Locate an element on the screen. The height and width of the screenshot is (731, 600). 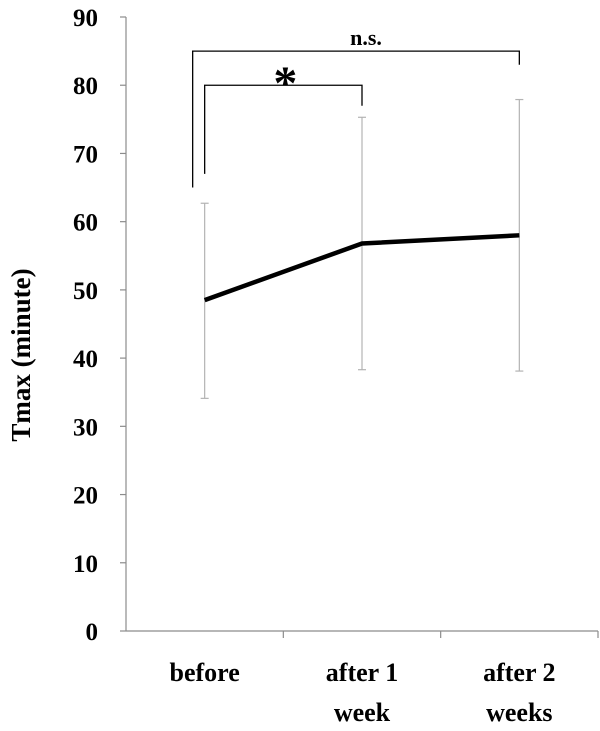
x-category-label: after 1 week is located at coordinates (362, 692).